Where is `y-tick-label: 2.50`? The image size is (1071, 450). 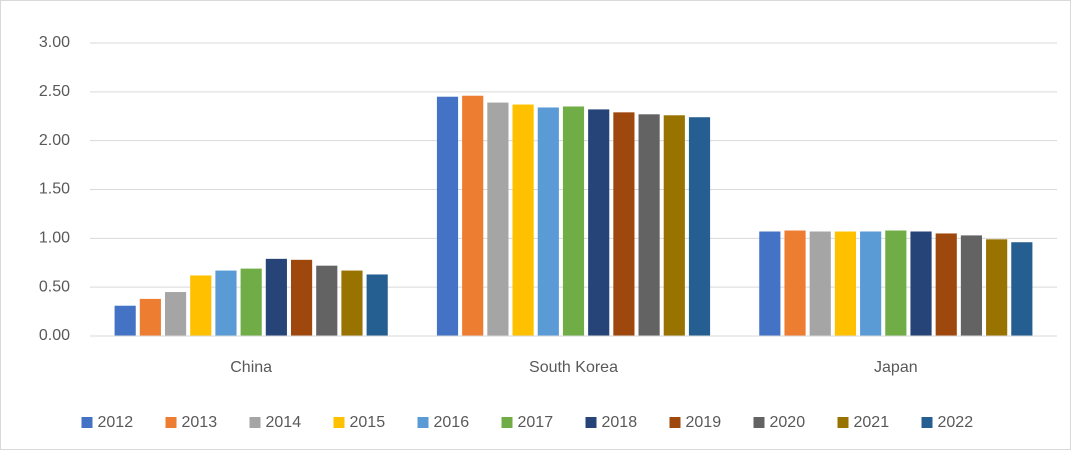 y-tick-label: 2.50 is located at coordinates (54, 91).